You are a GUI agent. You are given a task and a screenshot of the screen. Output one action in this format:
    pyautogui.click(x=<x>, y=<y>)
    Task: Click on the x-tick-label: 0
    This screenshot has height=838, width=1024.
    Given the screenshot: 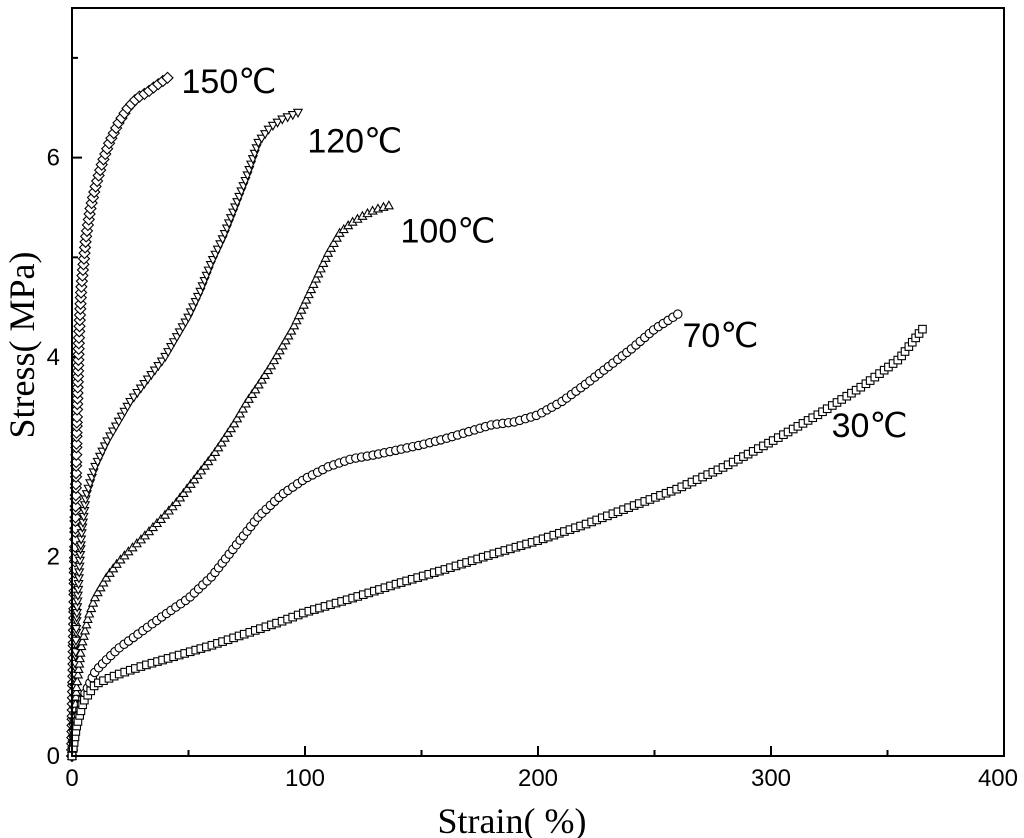 What is the action you would take?
    pyautogui.click(x=71, y=778)
    